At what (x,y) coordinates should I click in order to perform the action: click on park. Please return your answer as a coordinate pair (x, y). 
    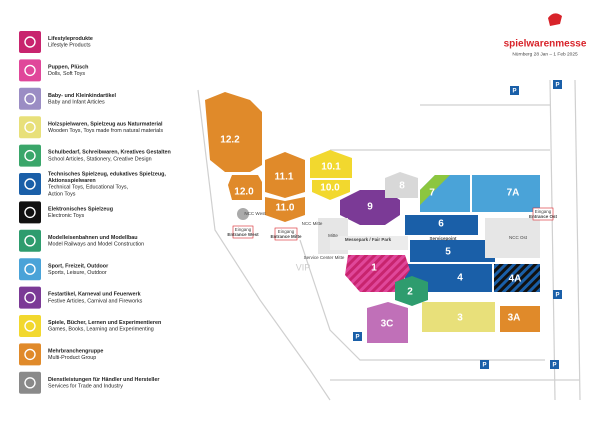
    Looking at the image, I should click on (369, 243).